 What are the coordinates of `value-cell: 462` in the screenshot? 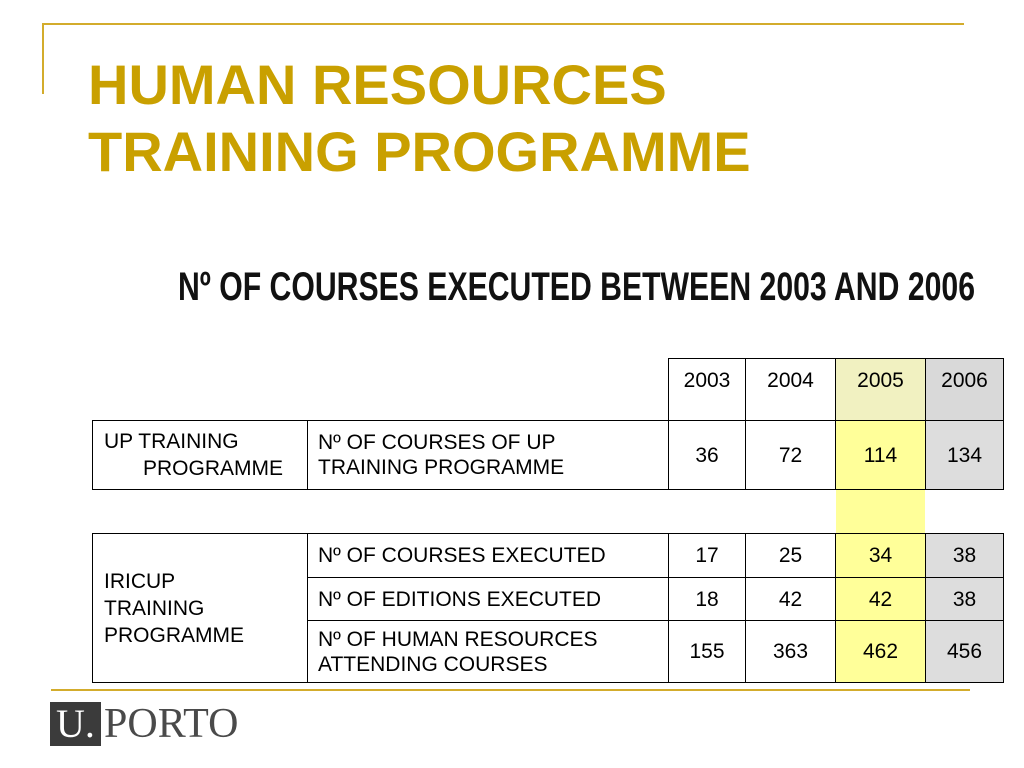 It's located at (880, 651).